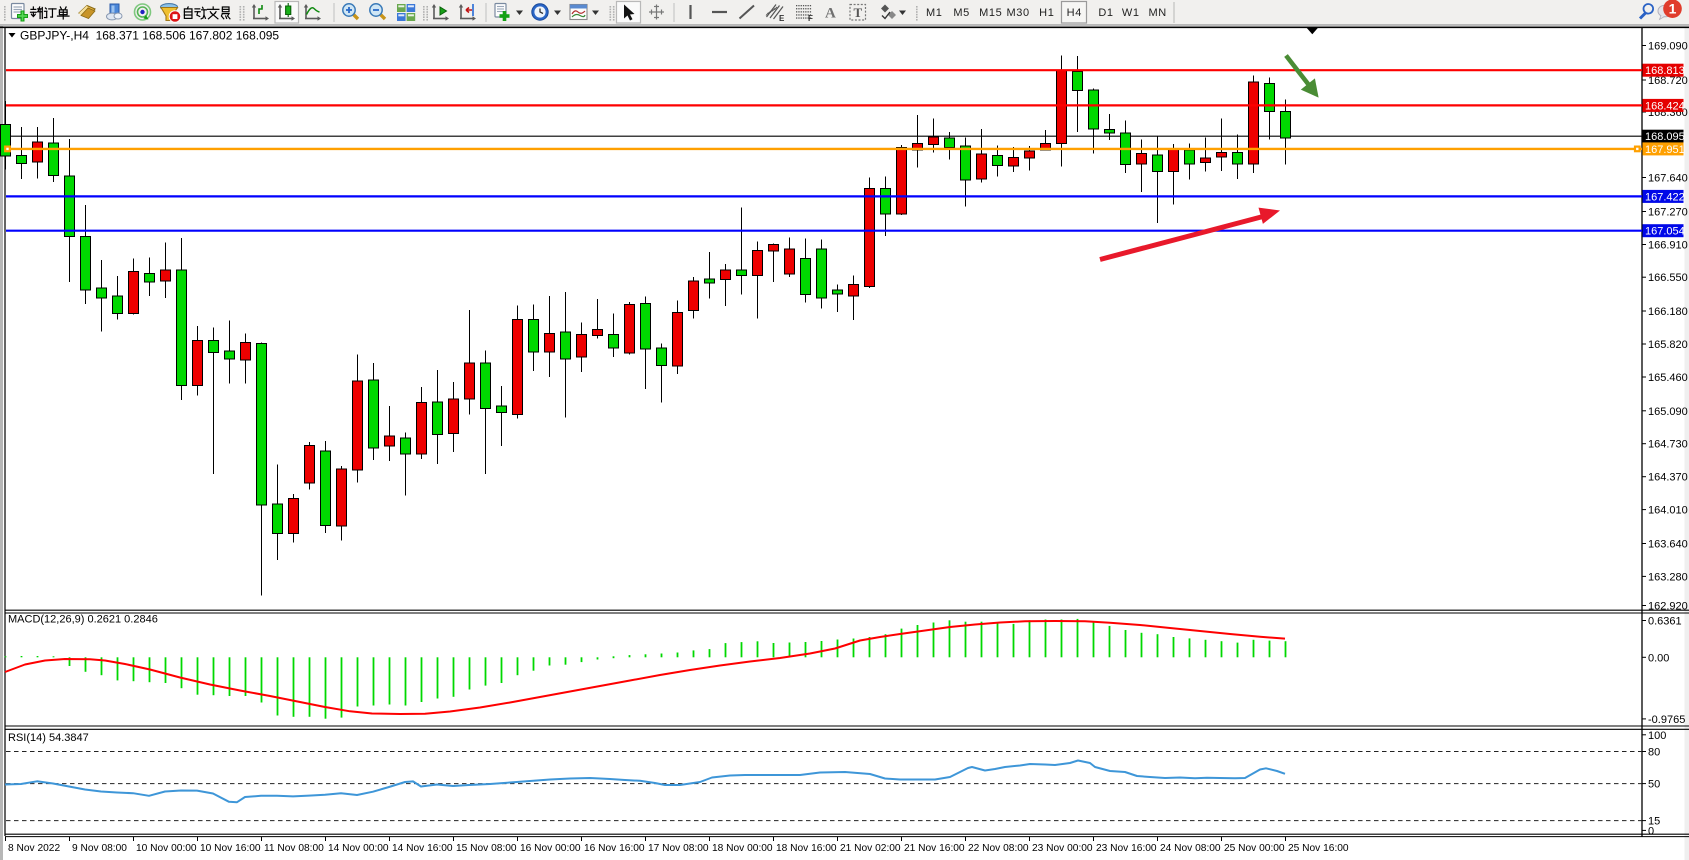 This screenshot has width=1689, height=860. What do you see at coordinates (782, 18) in the screenshot?
I see `svg-text: E` at bounding box center [782, 18].